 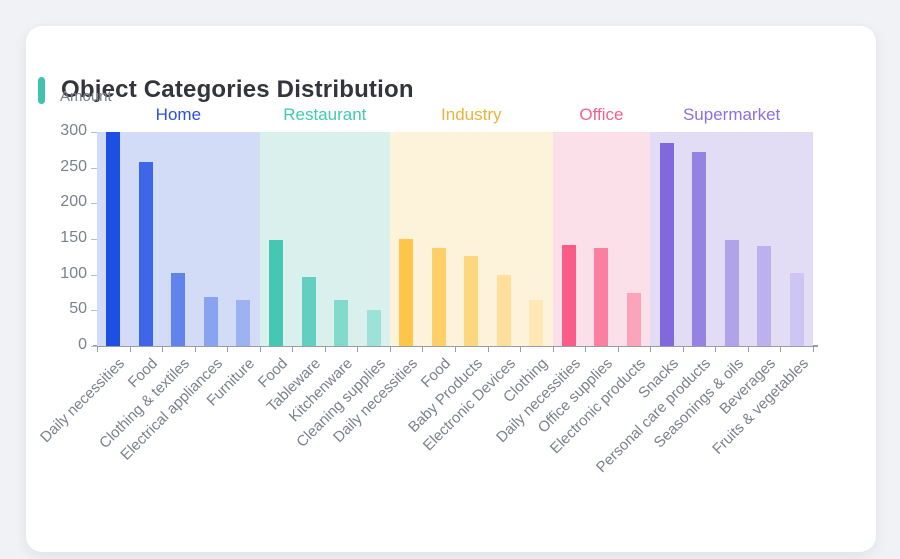 What do you see at coordinates (666, 244) in the screenshot?
I see `bar-supermarket-snacks` at bounding box center [666, 244].